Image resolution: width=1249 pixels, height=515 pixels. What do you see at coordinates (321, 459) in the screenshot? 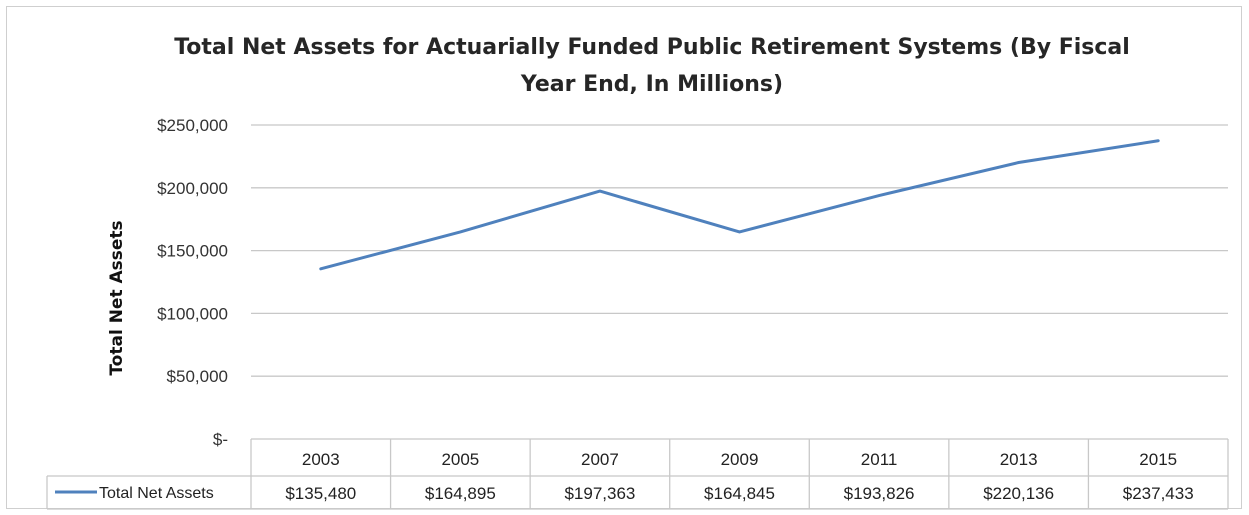
I see `x-tick-label: 2003` at bounding box center [321, 459].